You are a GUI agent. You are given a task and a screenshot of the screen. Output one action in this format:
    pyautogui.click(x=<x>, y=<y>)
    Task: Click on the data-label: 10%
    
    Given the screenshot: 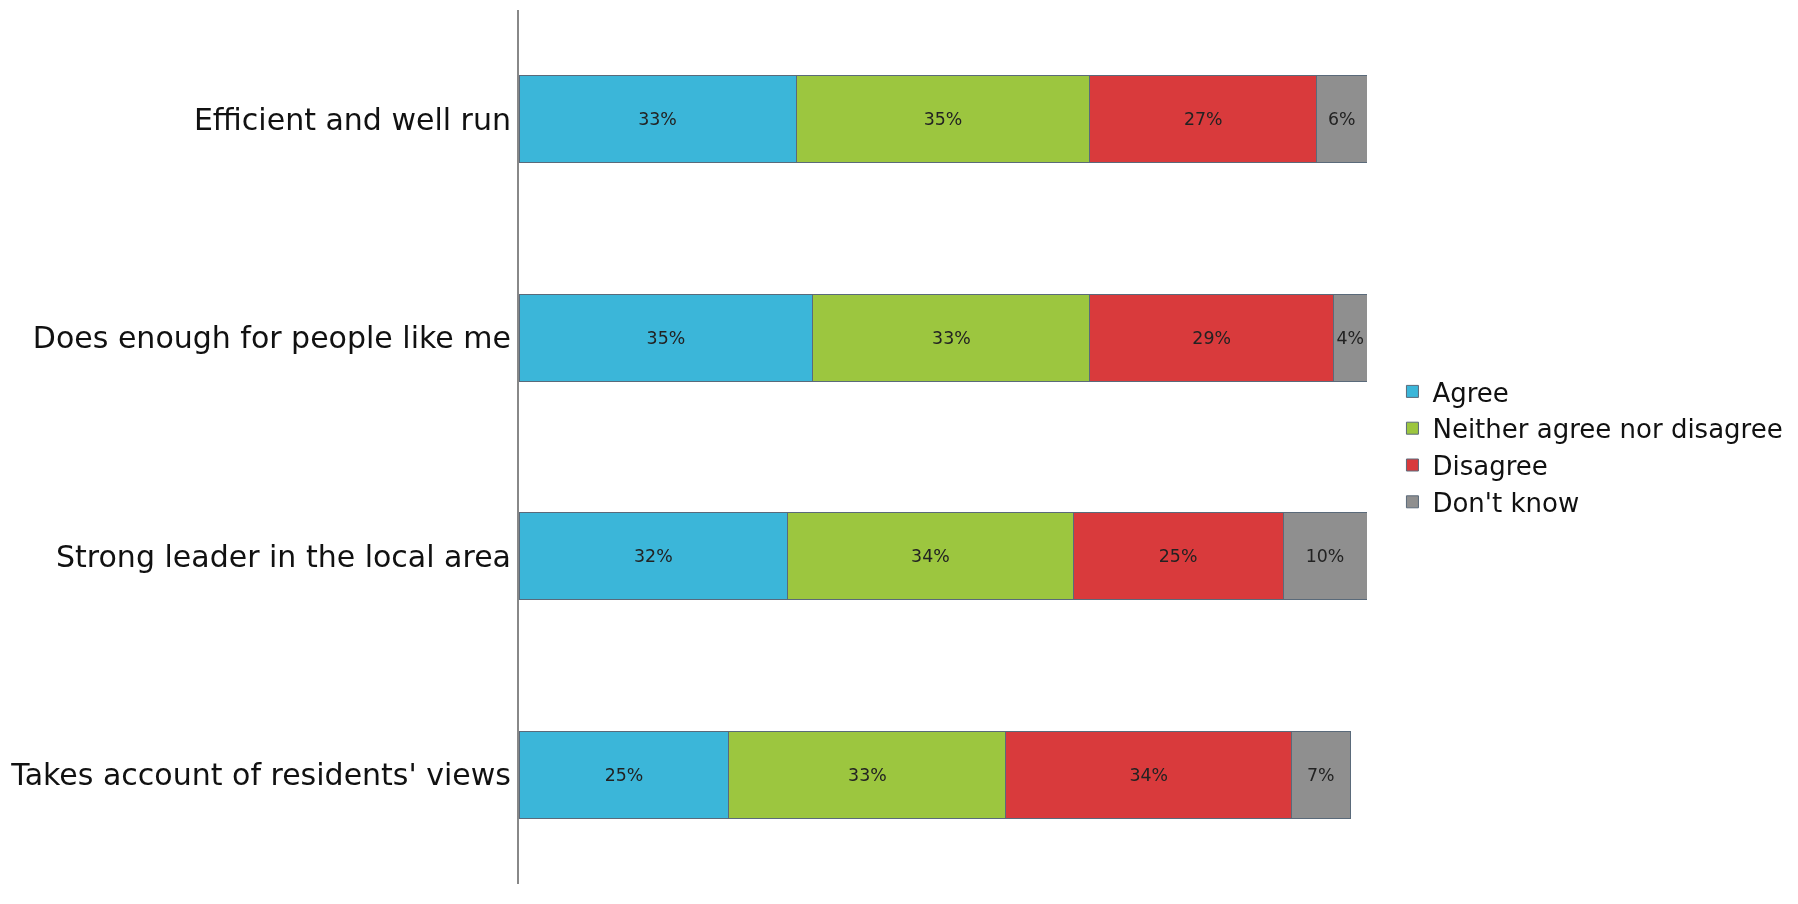 What is the action you would take?
    pyautogui.click(x=1325, y=556)
    